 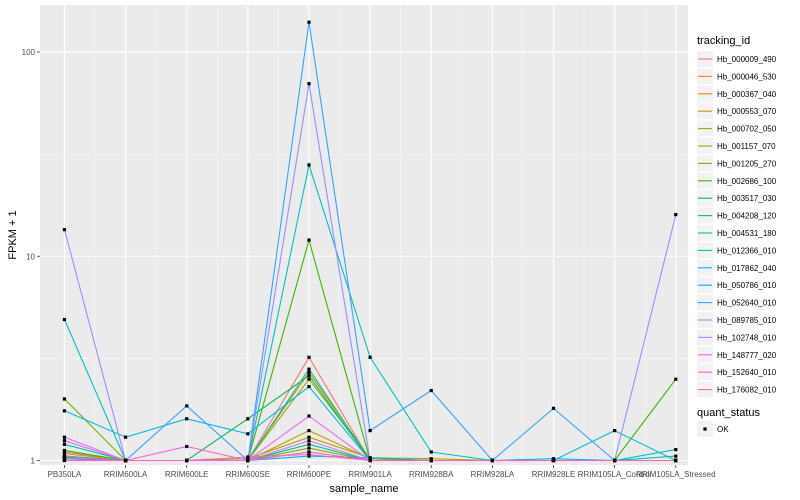 I want to click on legend-label: Hb_148777_020, so click(x=747, y=355).